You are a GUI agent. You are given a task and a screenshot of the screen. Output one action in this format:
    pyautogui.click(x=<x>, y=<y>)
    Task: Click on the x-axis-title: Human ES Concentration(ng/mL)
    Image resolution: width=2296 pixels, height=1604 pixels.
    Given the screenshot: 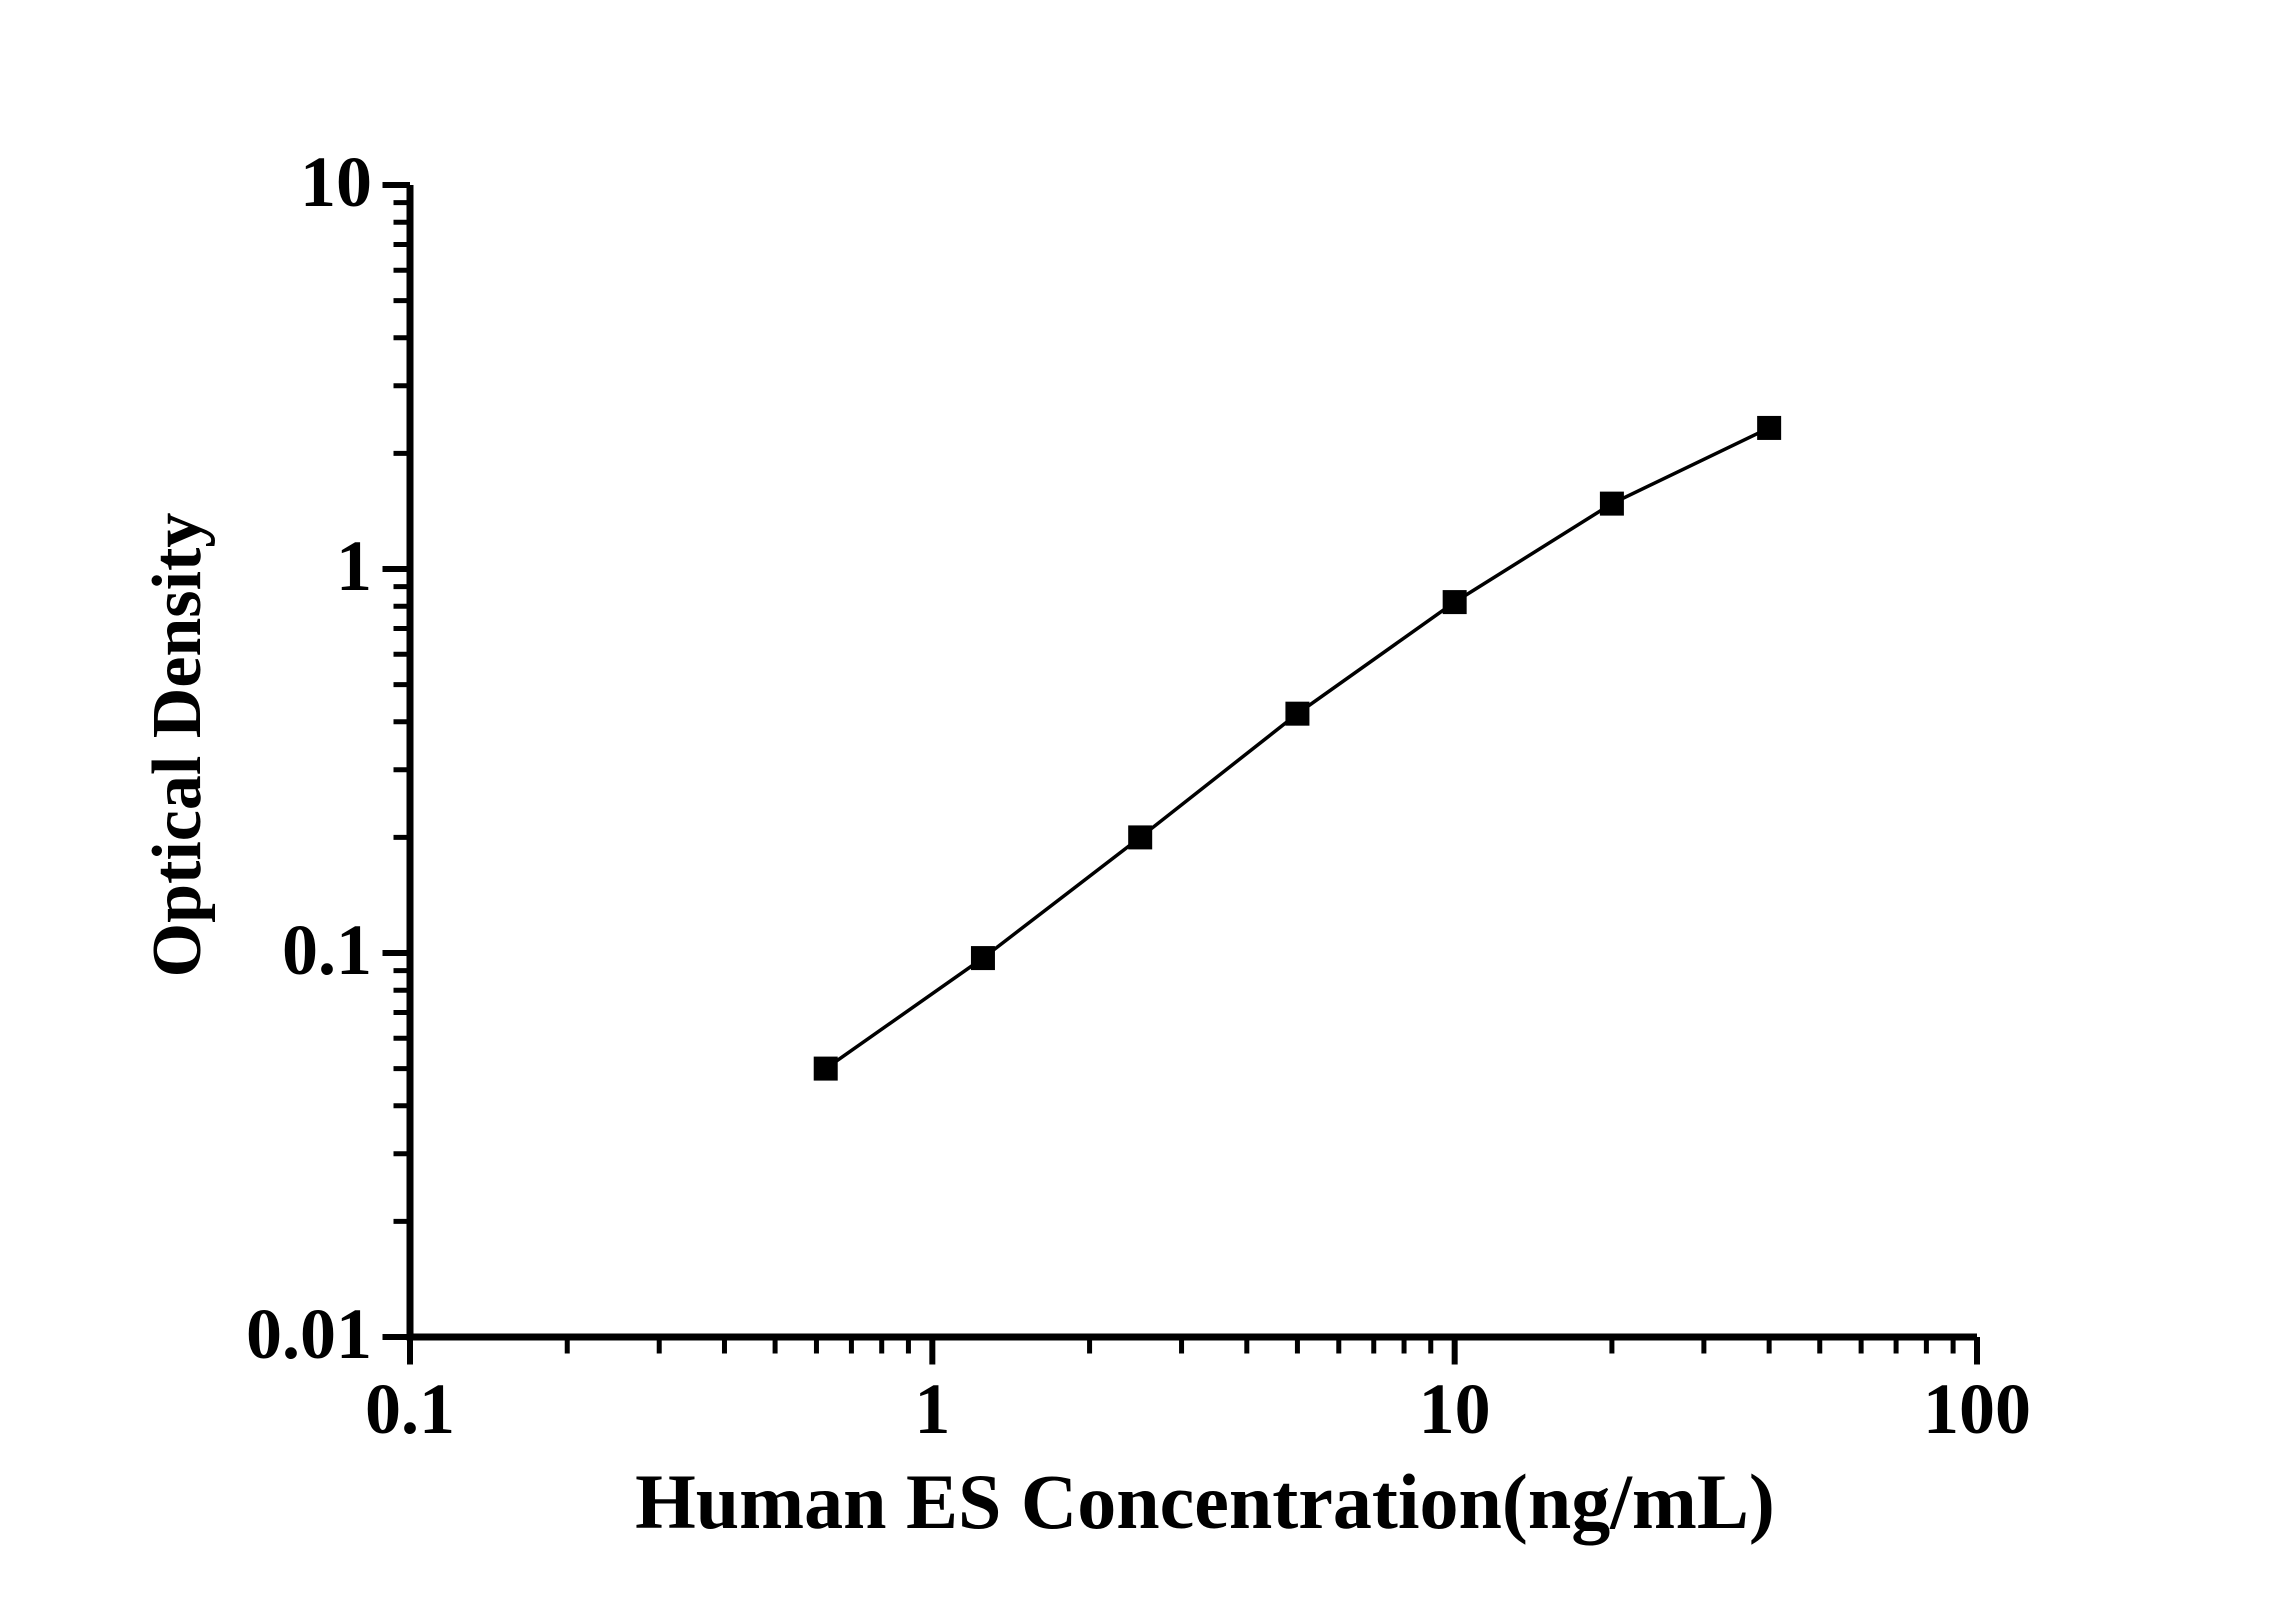 What is the action you would take?
    pyautogui.click(x=1205, y=1501)
    